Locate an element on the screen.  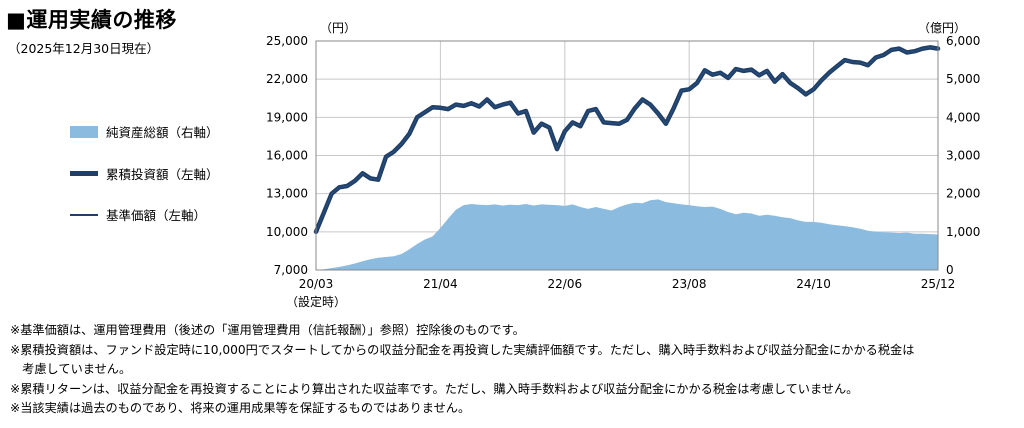
legend-swatch-area is located at coordinates (84, 131).